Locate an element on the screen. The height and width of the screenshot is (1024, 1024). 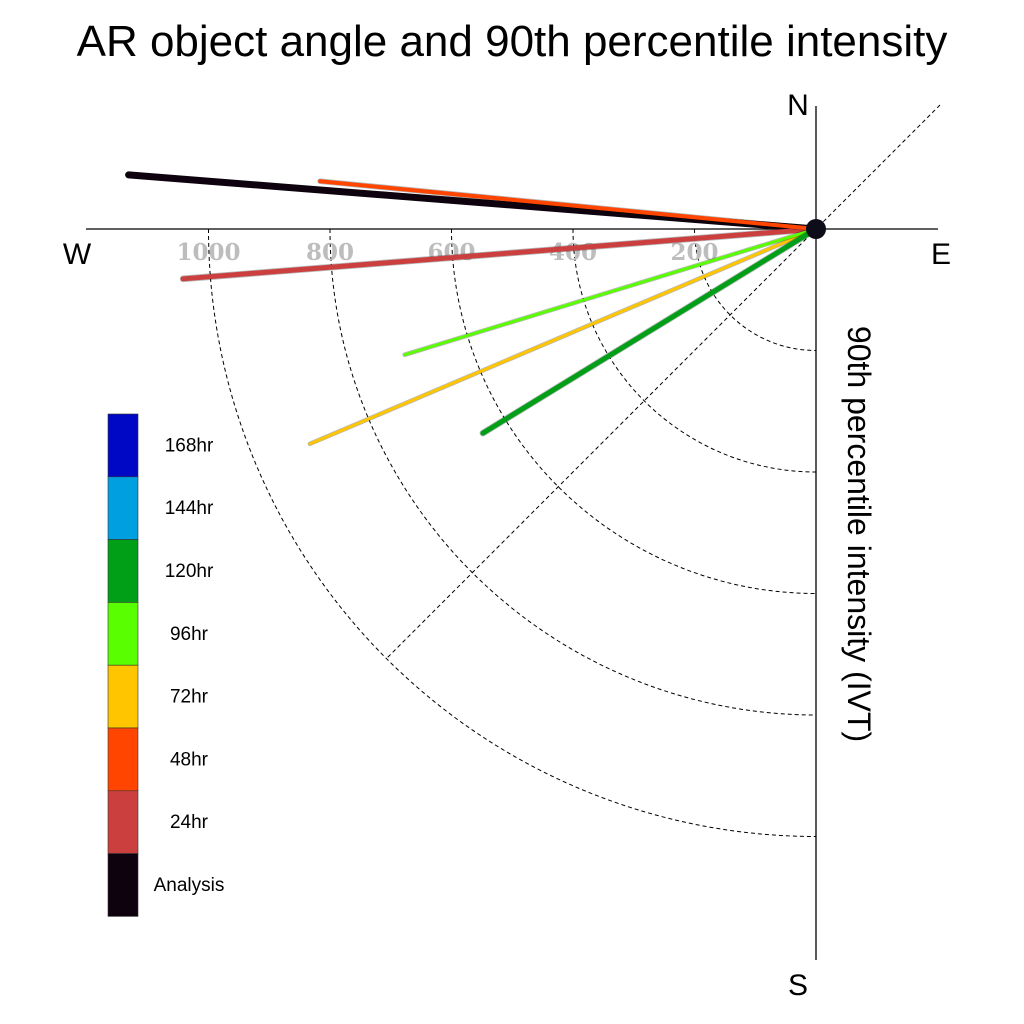
series-line-120hr is located at coordinates (649, 331).